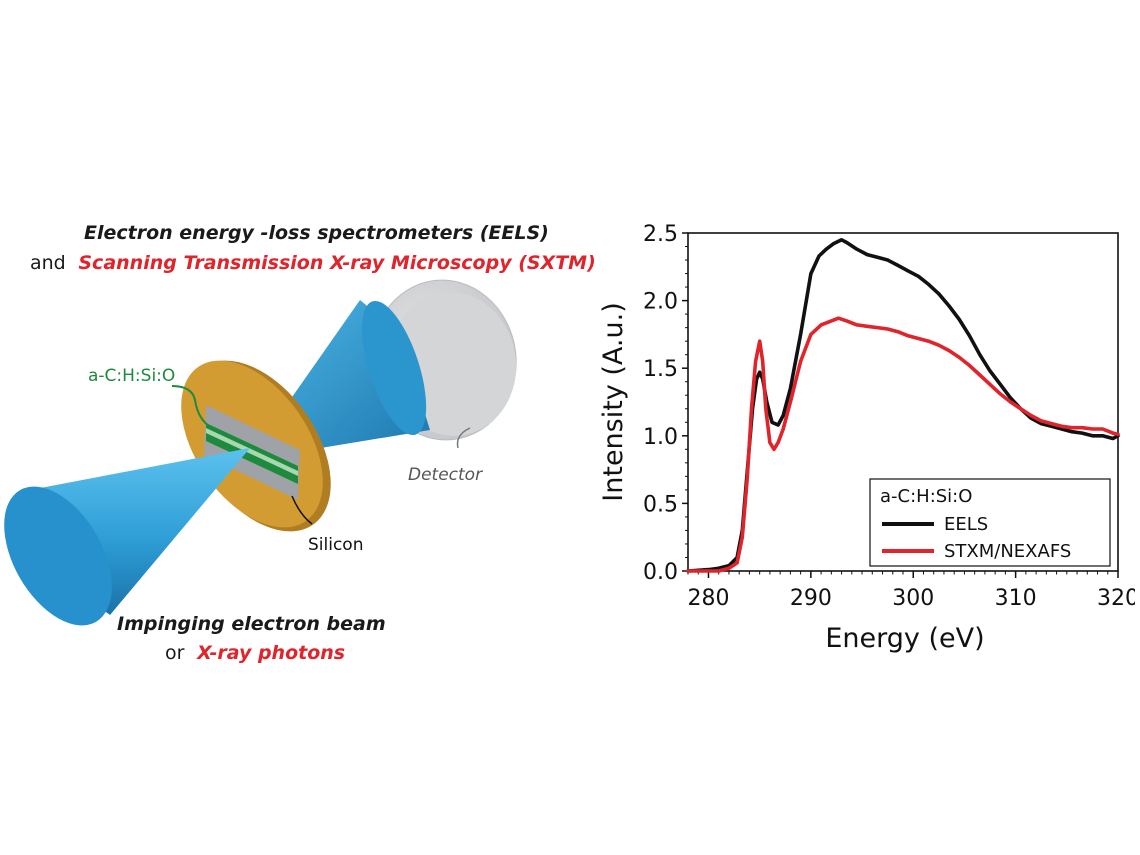 Image resolution: width=1140 pixels, height=855 pixels. I want to click on y-tick-label: 2.5, so click(660, 234).